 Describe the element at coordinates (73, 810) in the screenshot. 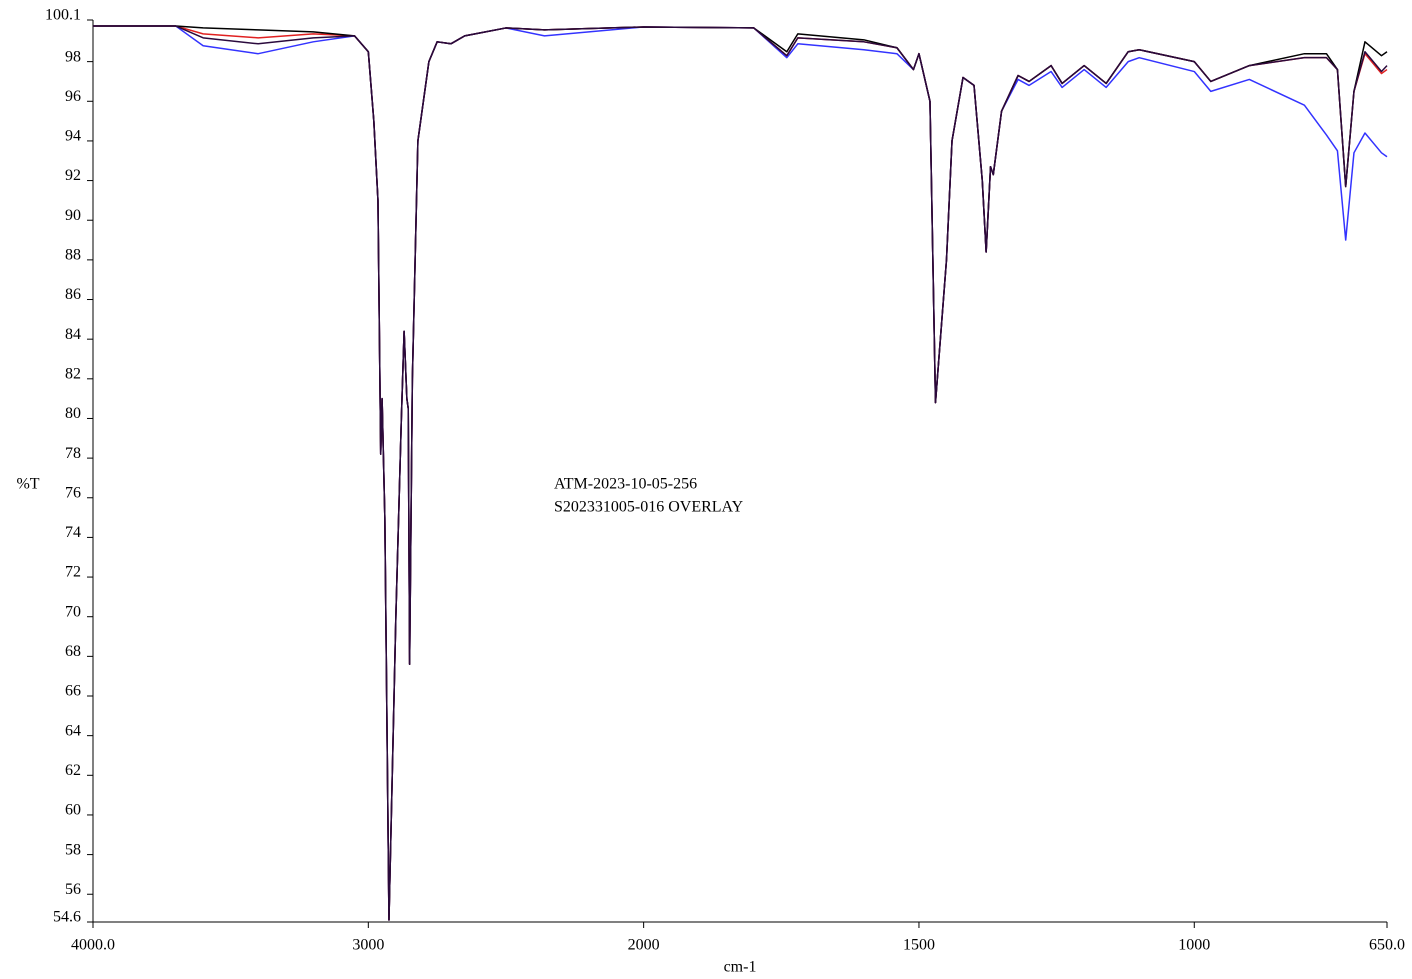

I see `y-tick-label: 60` at that location.